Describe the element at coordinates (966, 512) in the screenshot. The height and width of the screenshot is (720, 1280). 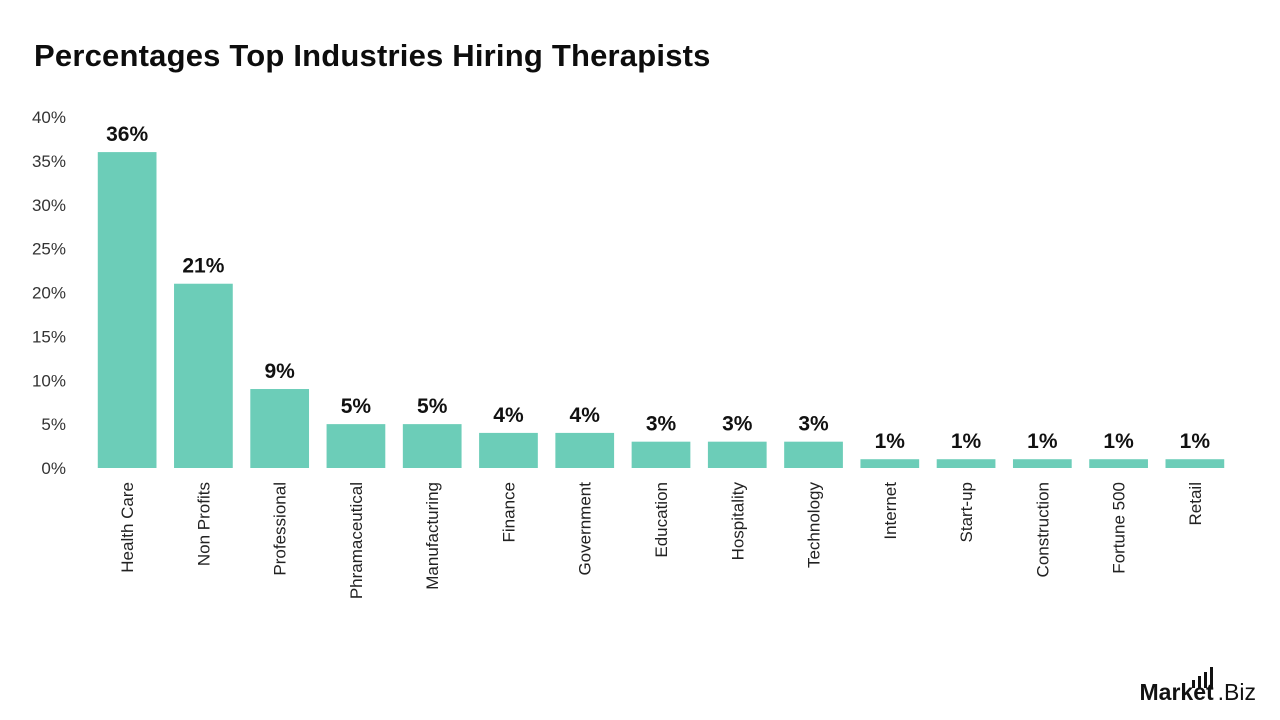
I see `x-category-label: Start-up` at that location.